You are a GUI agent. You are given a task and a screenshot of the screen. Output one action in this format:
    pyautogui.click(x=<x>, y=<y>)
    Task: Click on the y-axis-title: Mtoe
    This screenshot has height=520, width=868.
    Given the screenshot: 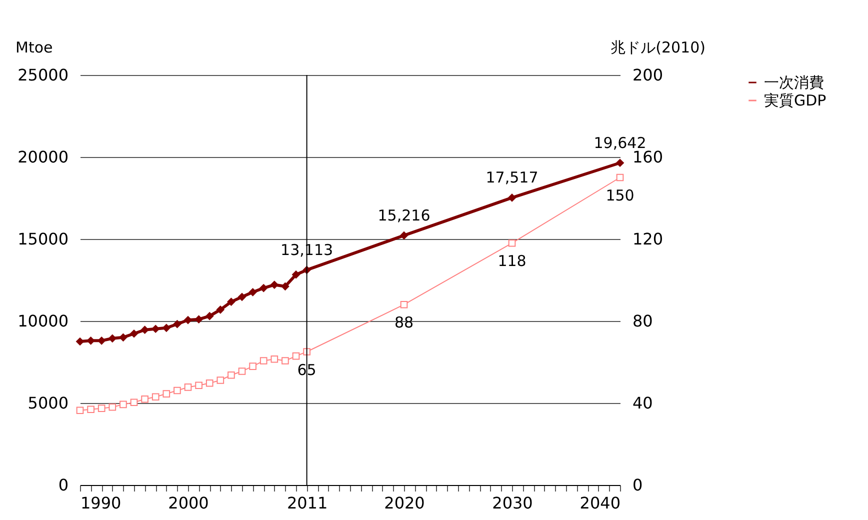 What is the action you would take?
    pyautogui.click(x=34, y=47)
    